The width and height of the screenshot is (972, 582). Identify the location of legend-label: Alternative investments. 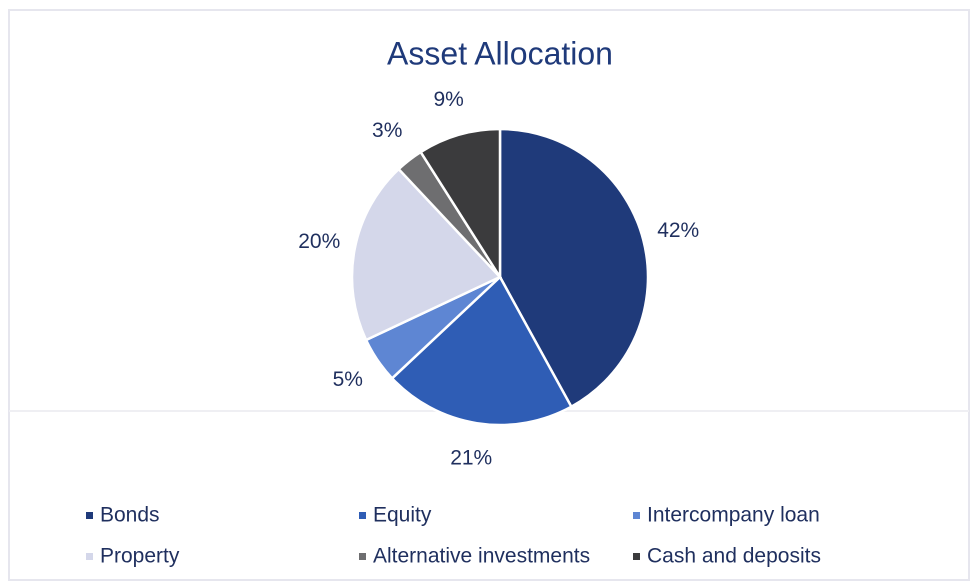
(481, 556).